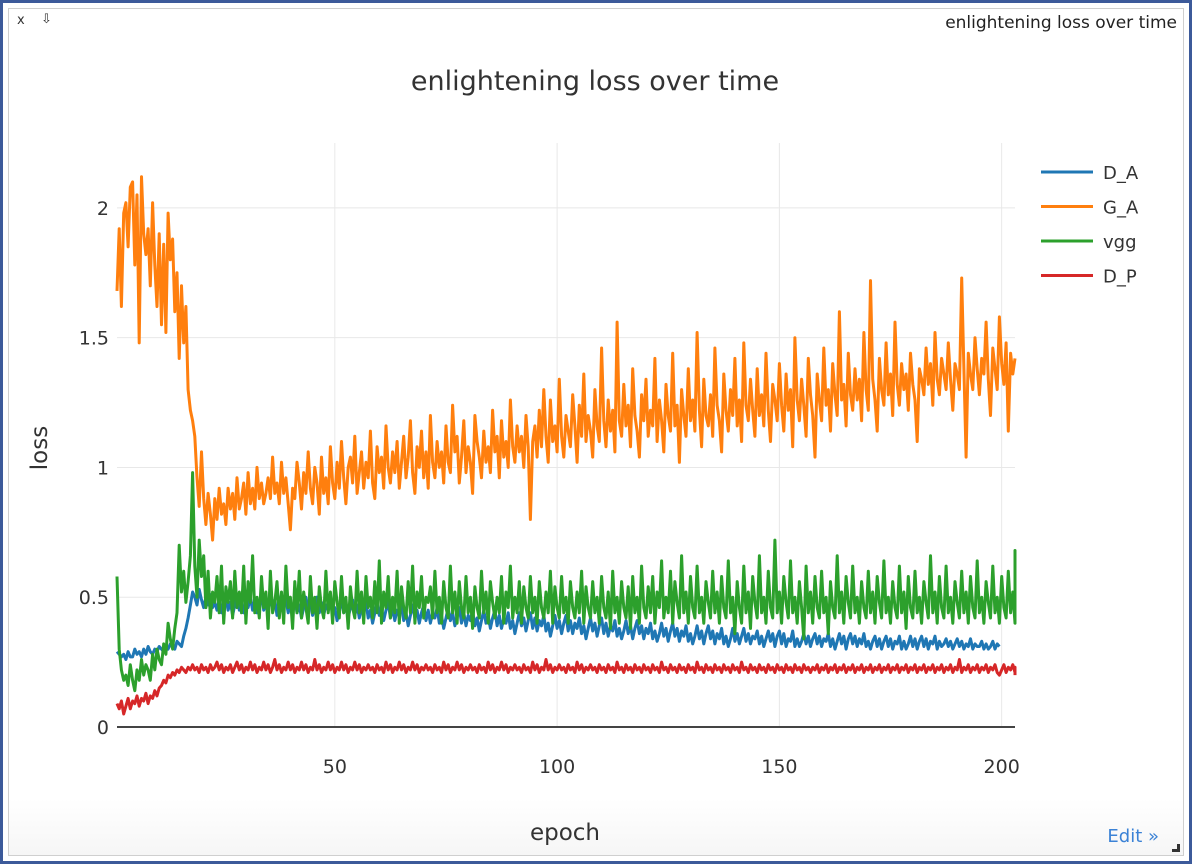 This screenshot has width=1192, height=864. I want to click on legend-label-g_a: G_A, so click(1121, 208).